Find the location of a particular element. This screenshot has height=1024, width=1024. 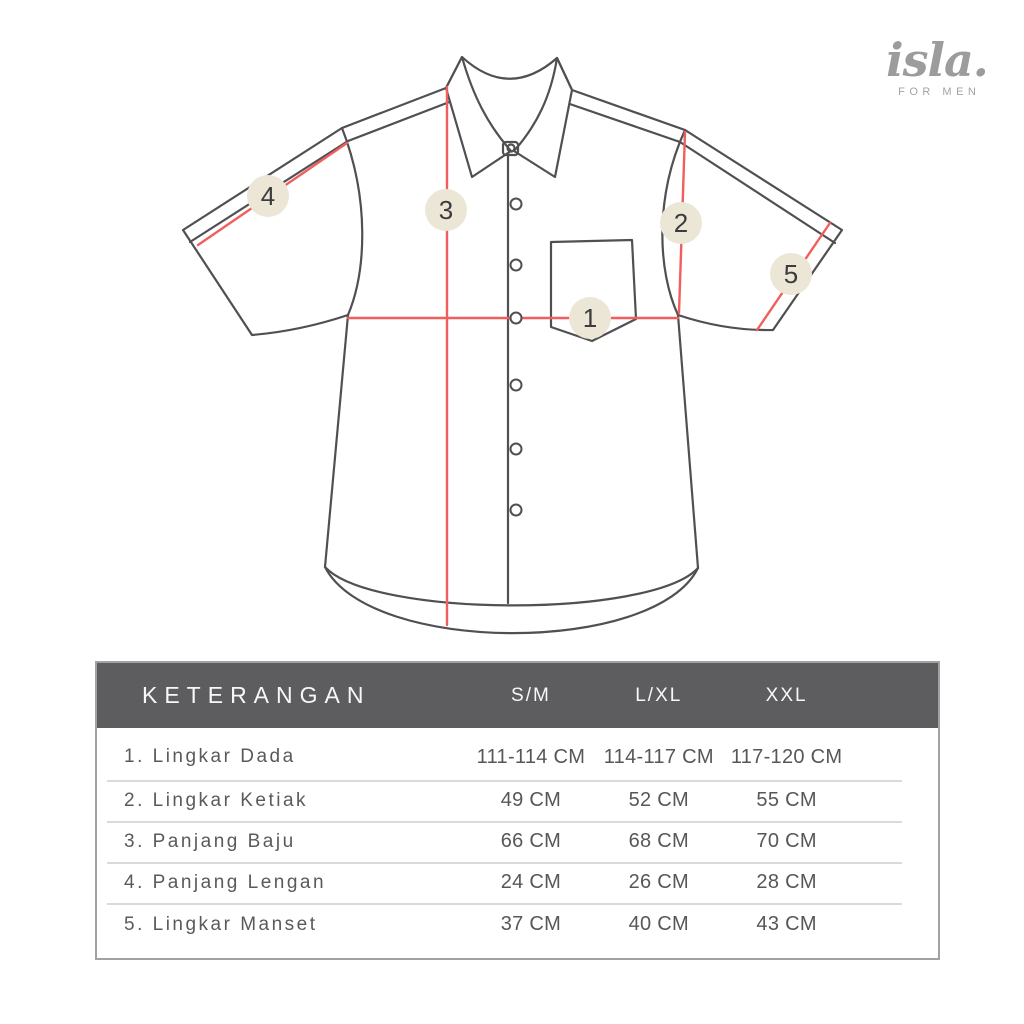

right-yoke-seam is located at coordinates (699, 172).